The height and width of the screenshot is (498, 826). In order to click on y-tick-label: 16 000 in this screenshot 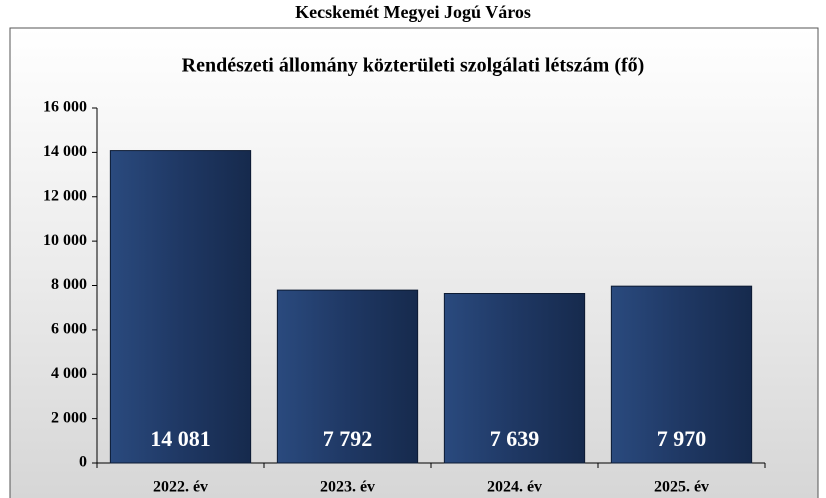, I will do `click(65, 107)`.